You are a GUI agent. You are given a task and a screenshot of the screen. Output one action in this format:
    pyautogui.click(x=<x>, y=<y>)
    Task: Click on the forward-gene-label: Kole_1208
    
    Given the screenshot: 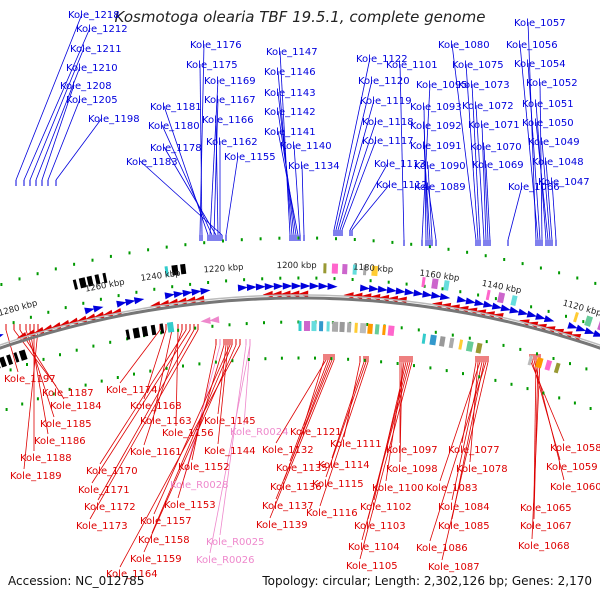 What is the action you would take?
    pyautogui.click(x=86, y=86)
    